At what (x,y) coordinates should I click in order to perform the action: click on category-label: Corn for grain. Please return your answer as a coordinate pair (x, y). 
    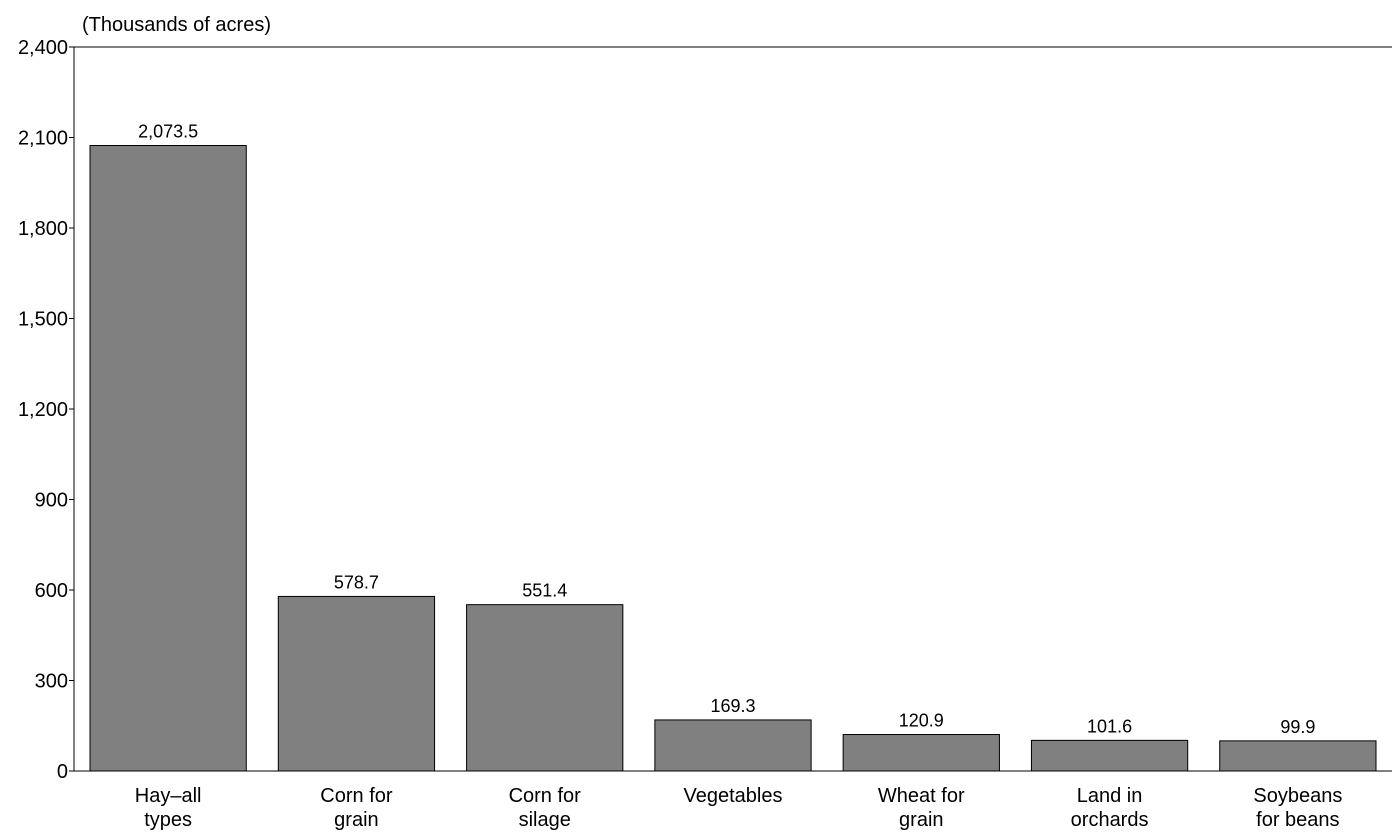
    Looking at the image, I should click on (356, 808).